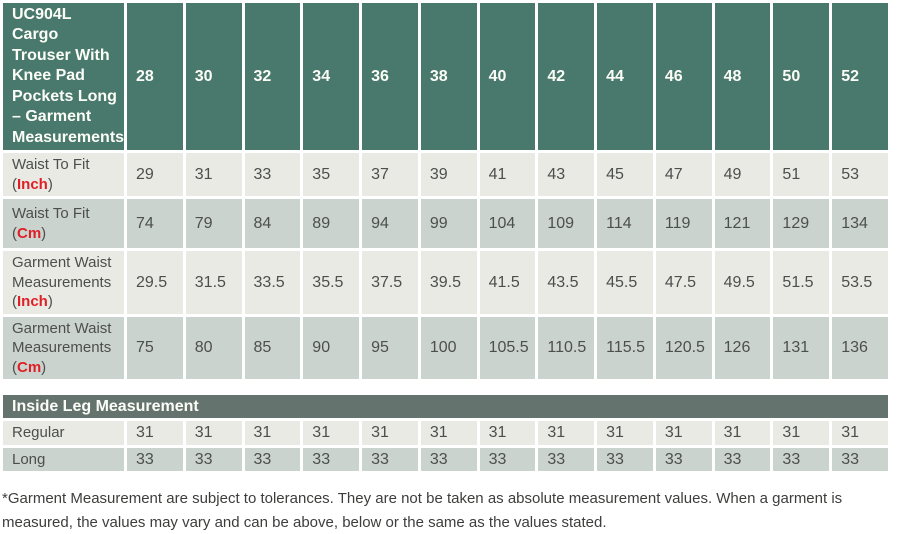 The width and height of the screenshot is (907, 534). What do you see at coordinates (331, 175) in the screenshot?
I see `value-cell: 35` at bounding box center [331, 175].